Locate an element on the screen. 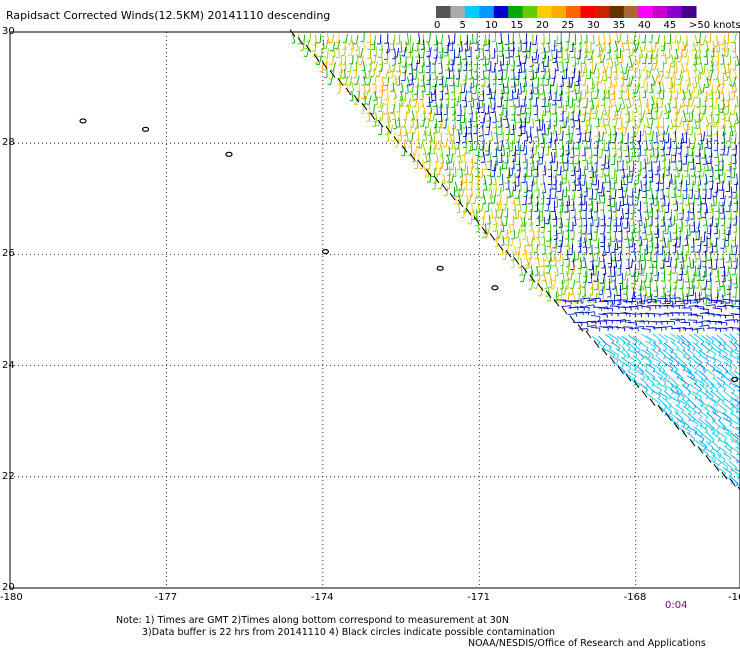 This screenshot has width=740, height=650. edge-barb is located at coordinates (508, 253).